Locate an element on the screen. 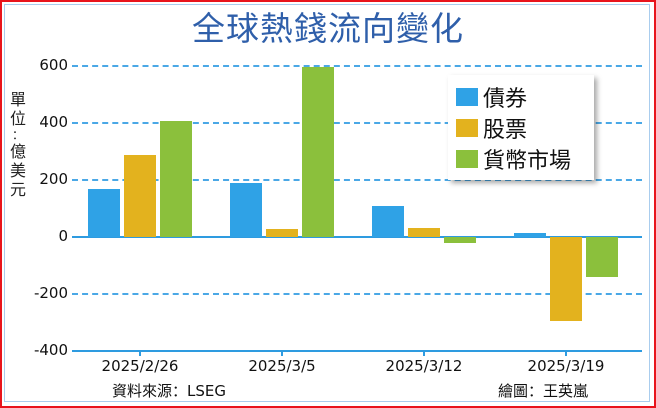 The height and width of the screenshot is (408, 656). legend-swatch-money-market is located at coordinates (467, 159).